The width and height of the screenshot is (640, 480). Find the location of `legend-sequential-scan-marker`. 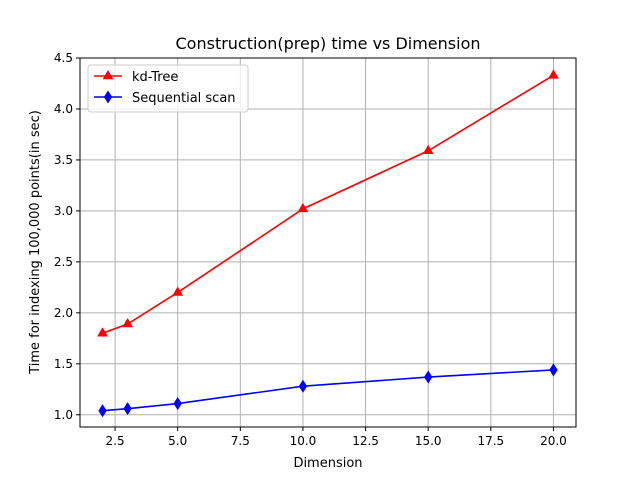

legend-sequential-scan-marker is located at coordinates (108, 97).